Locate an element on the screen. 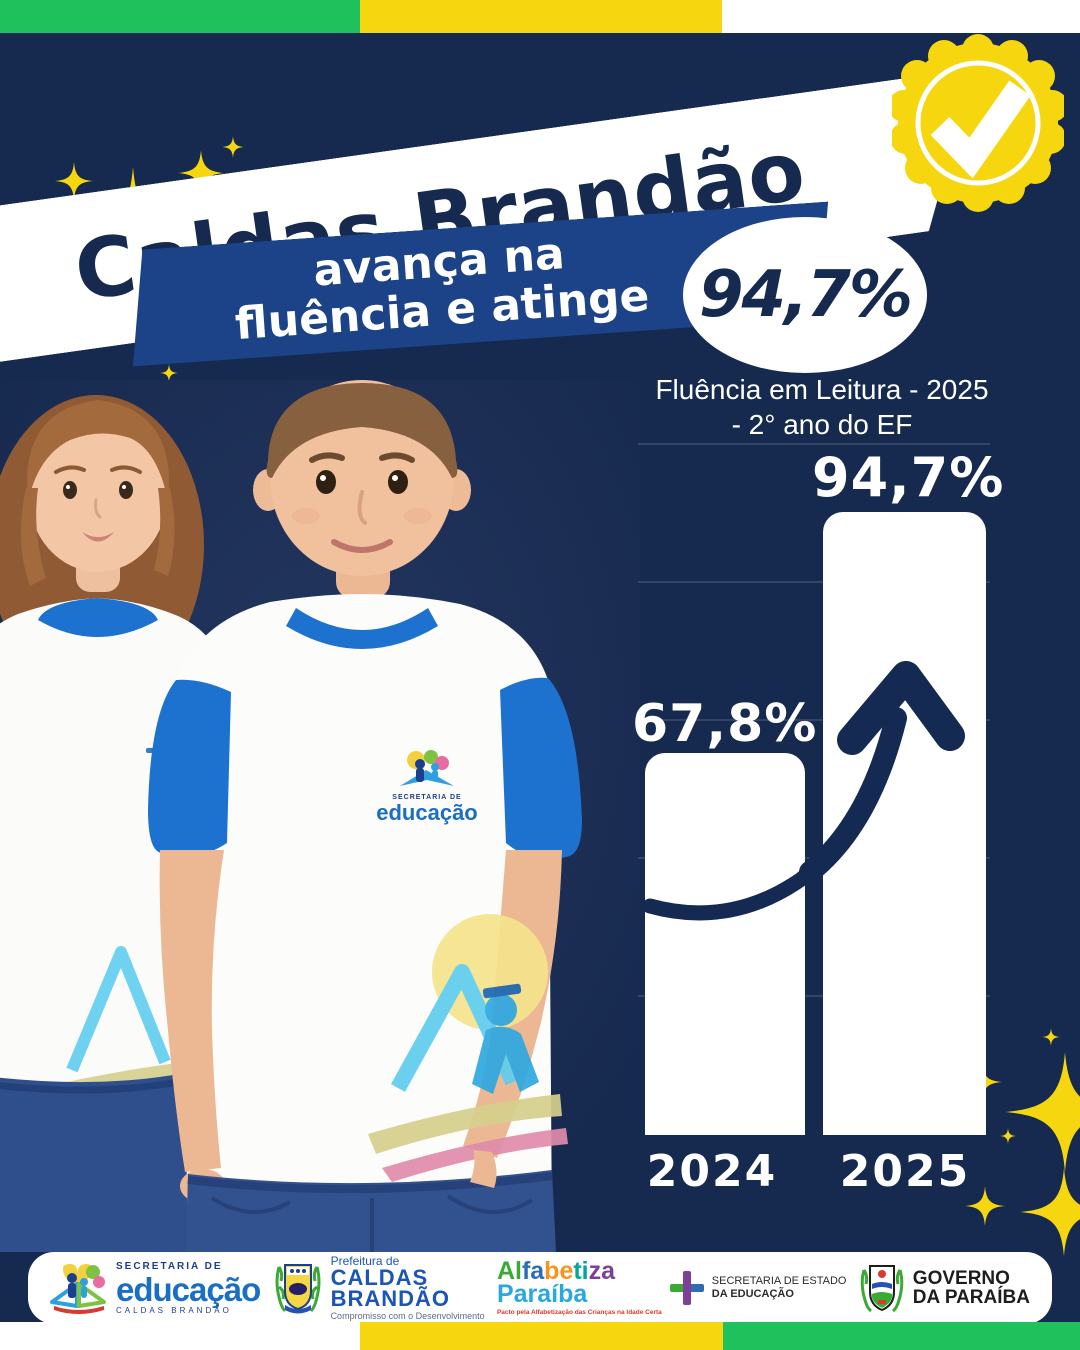 The image size is (1080, 1350). bar-value-2024: 67,8% is located at coordinates (725, 724).